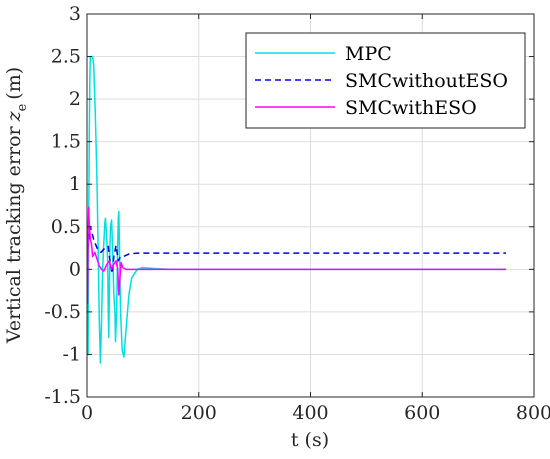 This screenshot has width=550, height=459. I want to click on y-tick-label: 0.5, so click(66, 227).